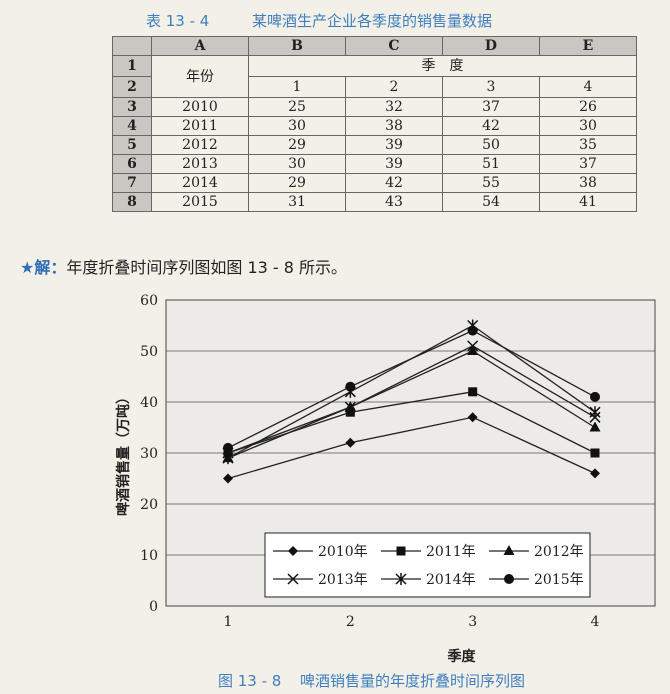 This screenshot has width=670, height=694. What do you see at coordinates (178, 21) in the screenshot?
I see `table-caption-number: 表 13 - 4` at bounding box center [178, 21].